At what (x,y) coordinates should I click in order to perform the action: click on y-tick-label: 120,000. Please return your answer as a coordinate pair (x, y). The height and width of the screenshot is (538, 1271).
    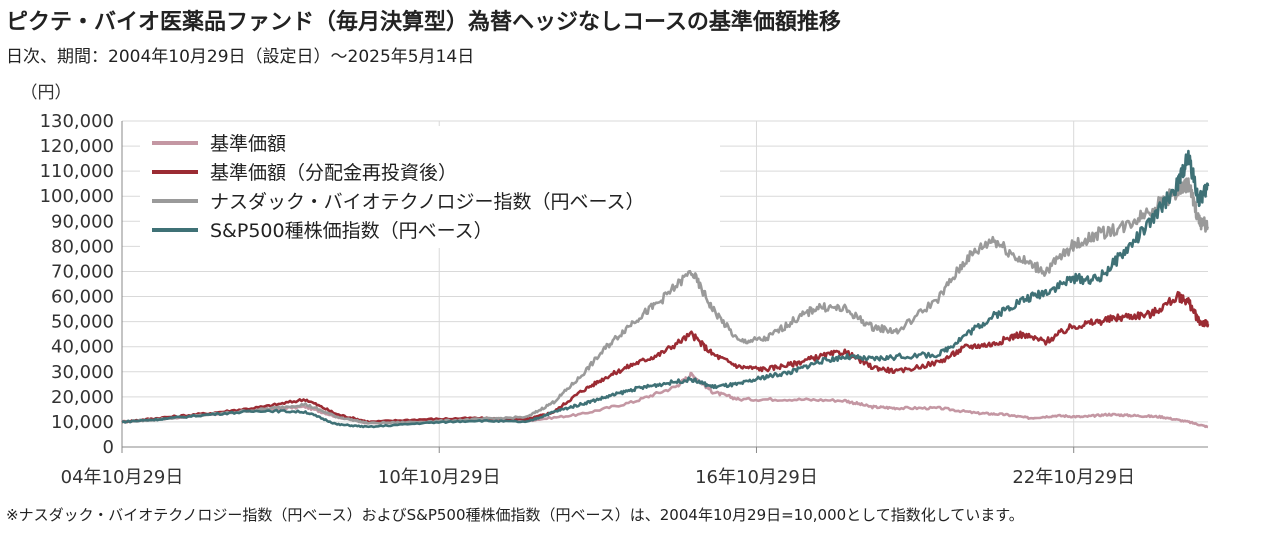
    Looking at the image, I should click on (77, 146).